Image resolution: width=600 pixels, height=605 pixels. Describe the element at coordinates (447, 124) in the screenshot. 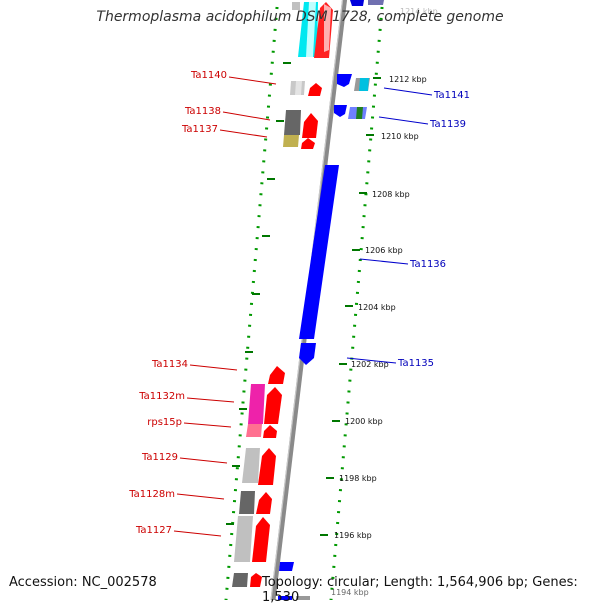

I see `gene-label-ta1139: Ta1139` at that location.